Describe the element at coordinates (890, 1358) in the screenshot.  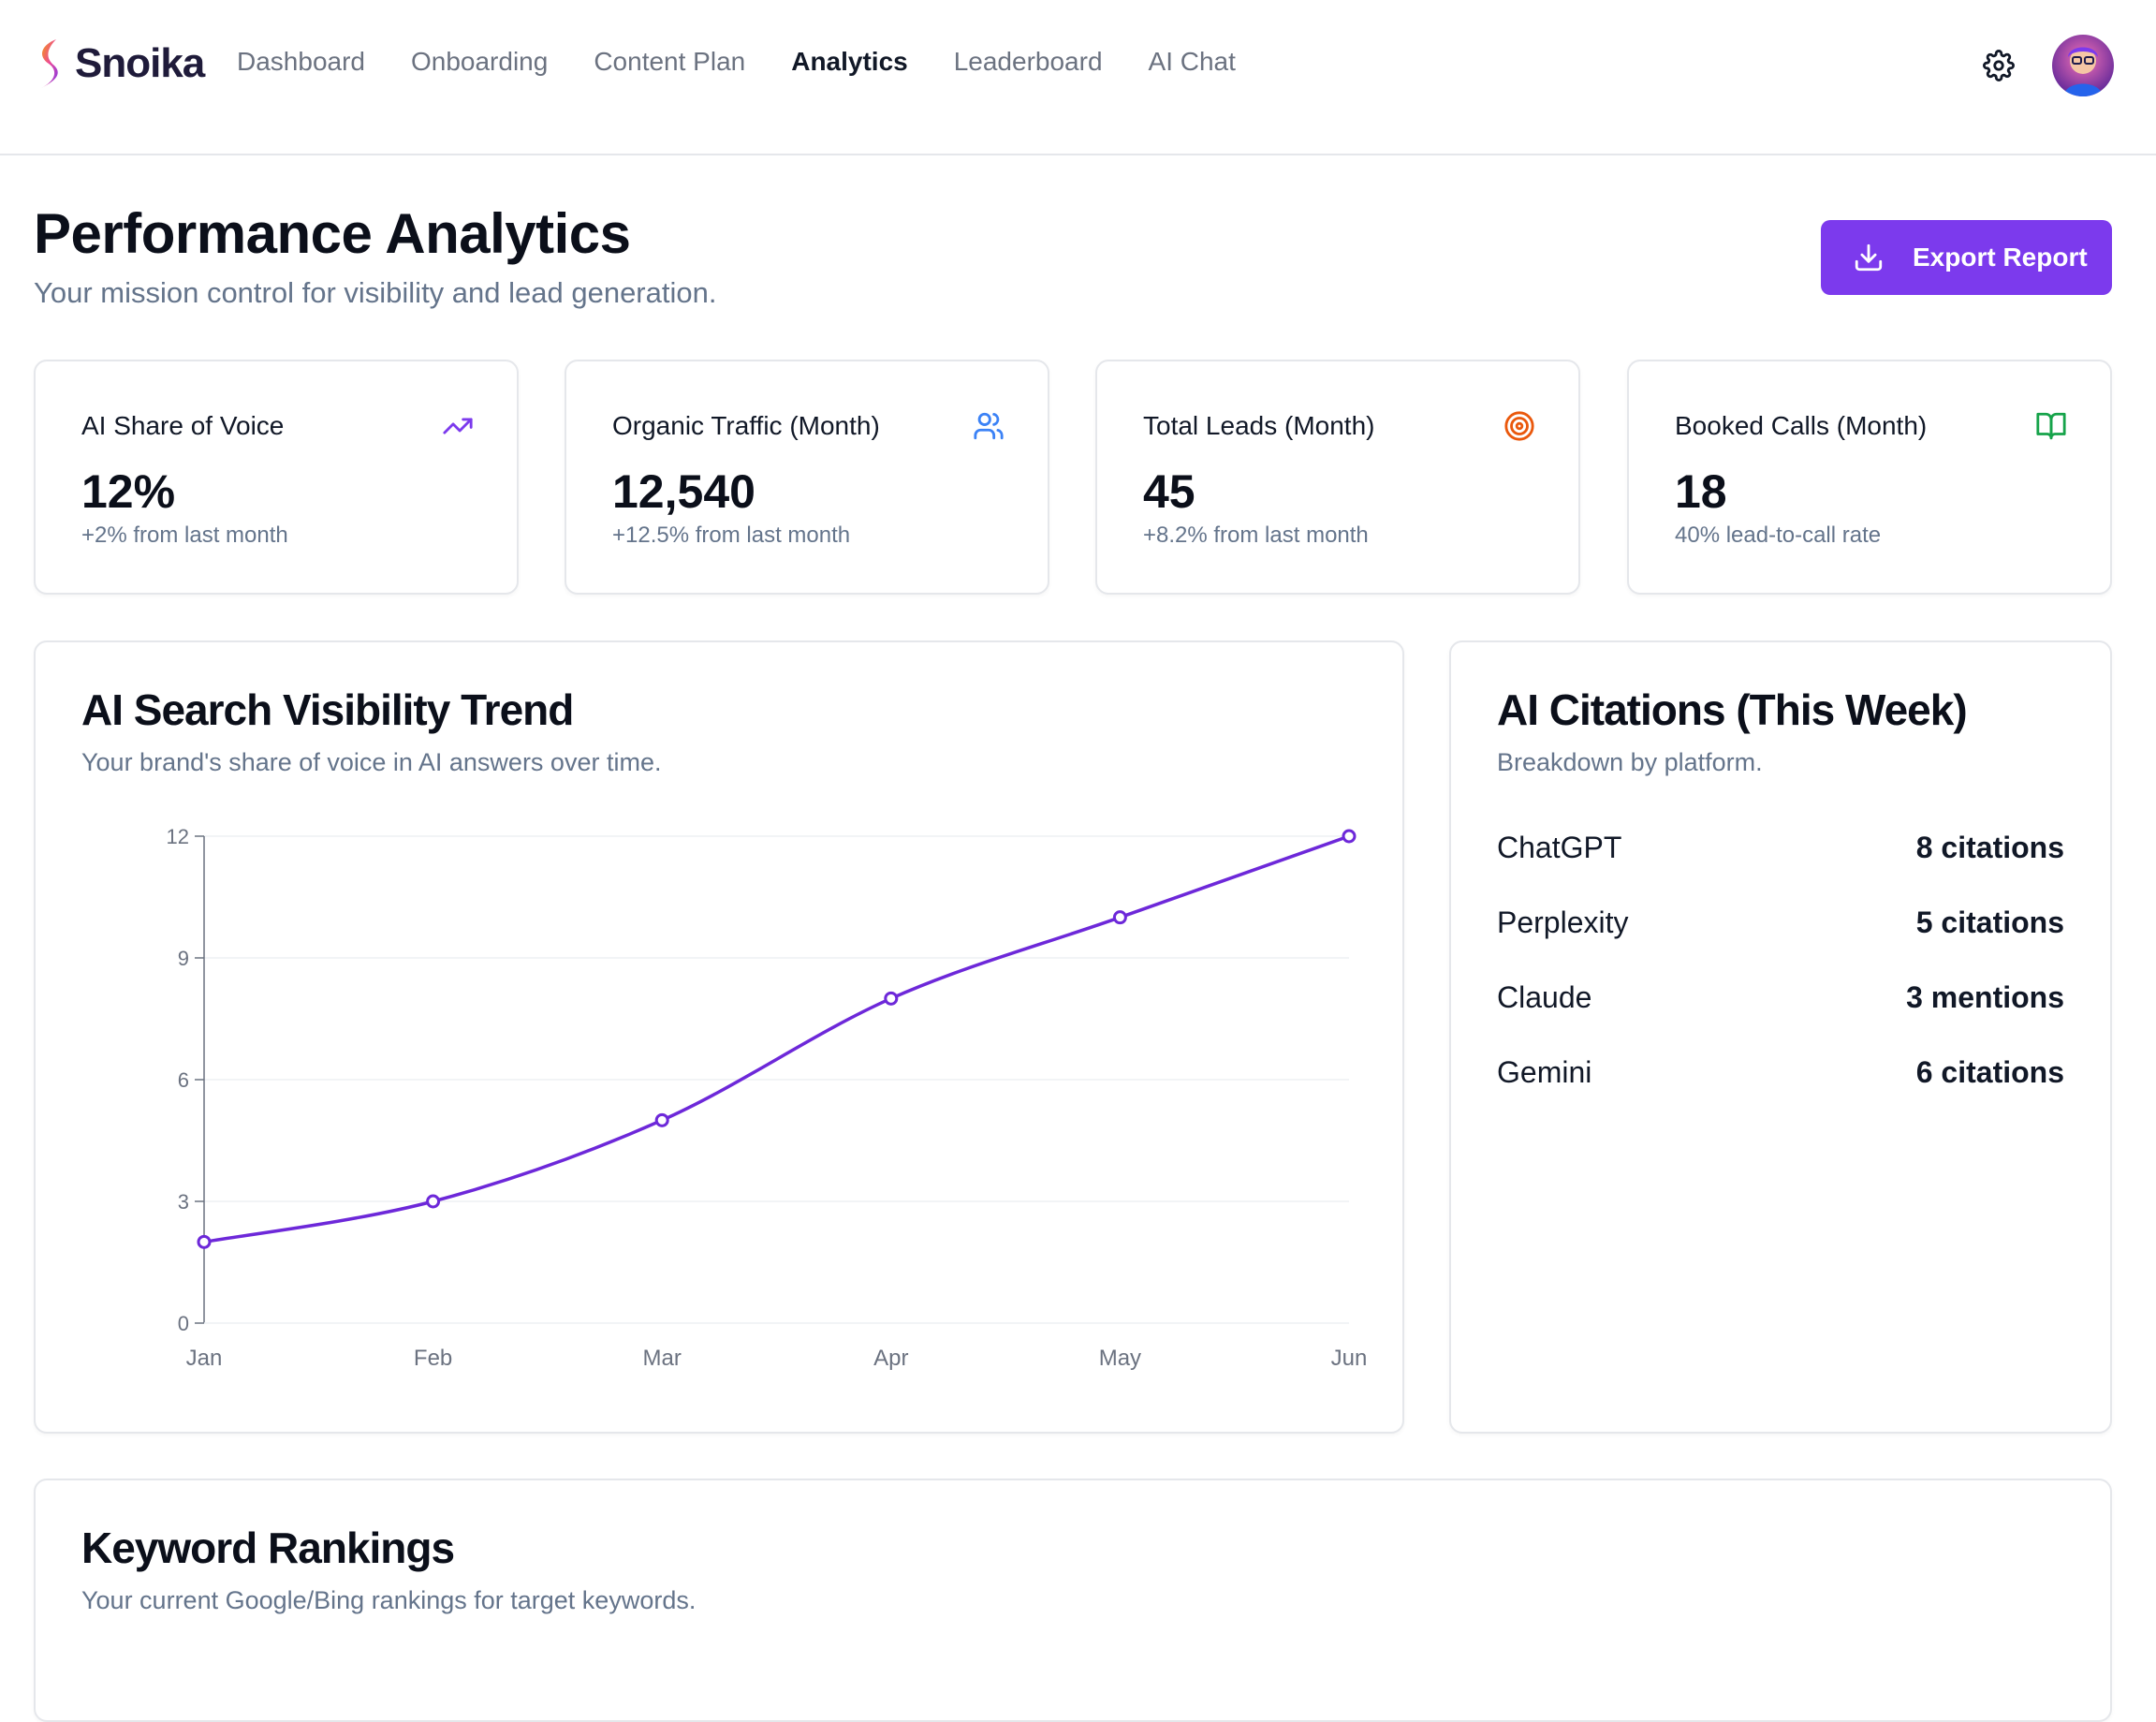
I see `x-tick-label: Apr` at that location.